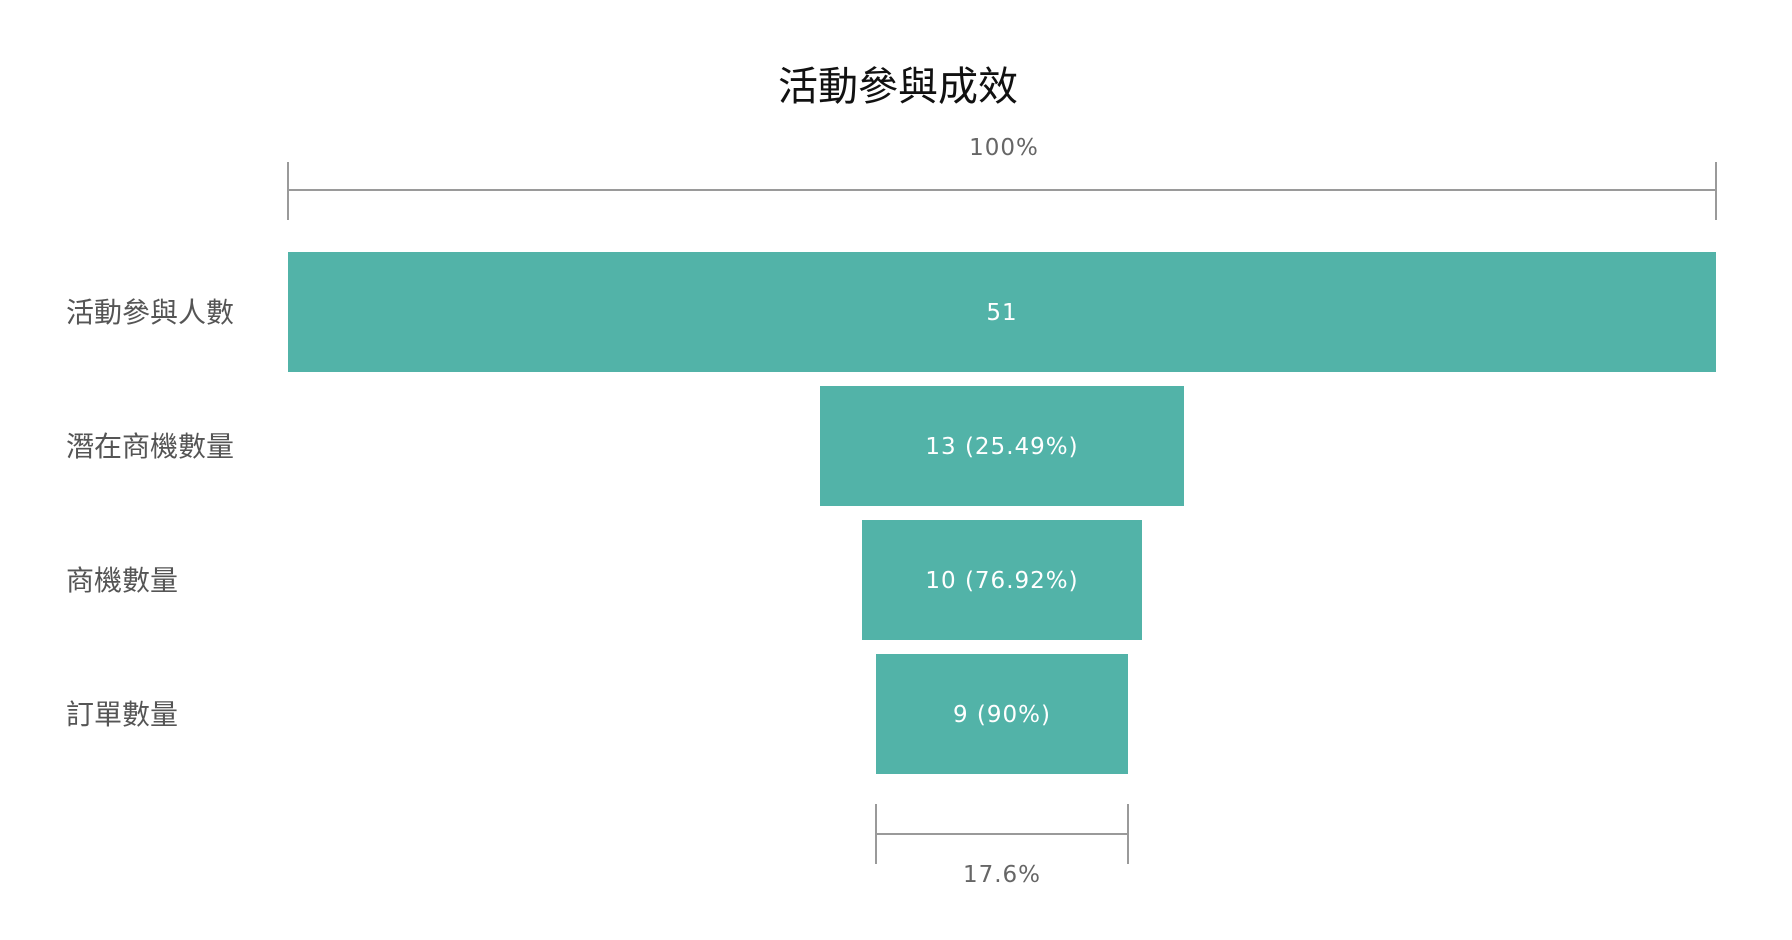 Image resolution: width=1792 pixels, height=940 pixels. I want to click on top-bracket-label: 100%, so click(1004, 148).